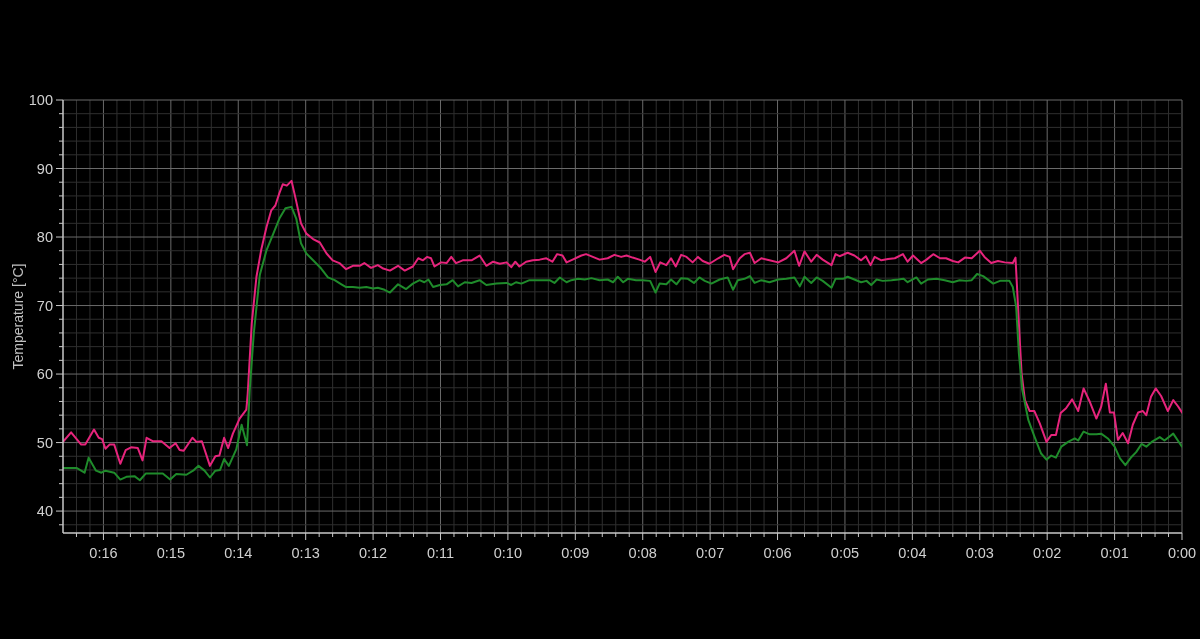 This screenshot has height=639, width=1200. Describe the element at coordinates (845, 553) in the screenshot. I see `x-tick-label: 0:05` at that location.